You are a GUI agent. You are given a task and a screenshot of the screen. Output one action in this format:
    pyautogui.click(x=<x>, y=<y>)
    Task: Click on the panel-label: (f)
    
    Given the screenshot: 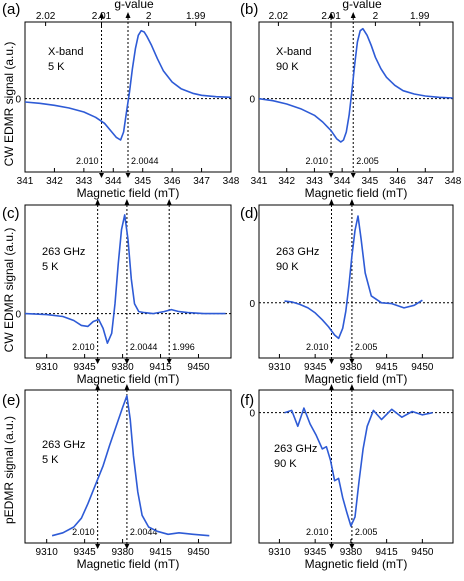 What is the action you would take?
    pyautogui.click(x=247, y=400)
    